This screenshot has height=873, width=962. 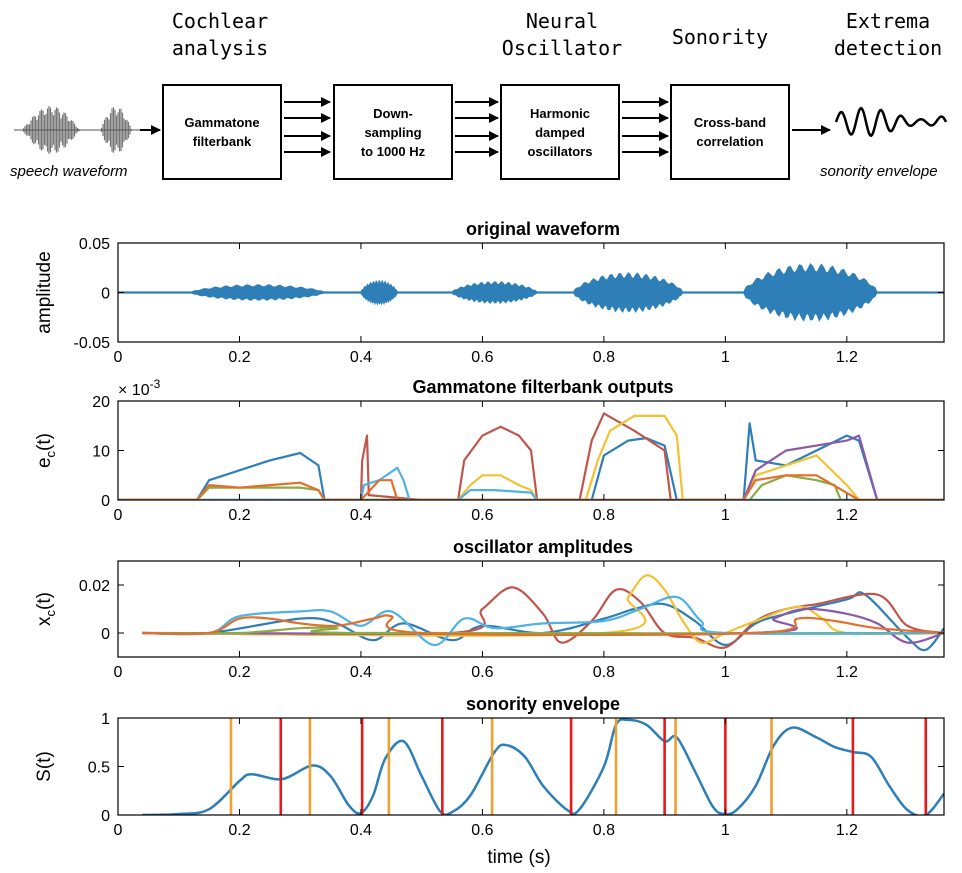 I want to click on y-tick-label: 10, so click(x=101, y=452).